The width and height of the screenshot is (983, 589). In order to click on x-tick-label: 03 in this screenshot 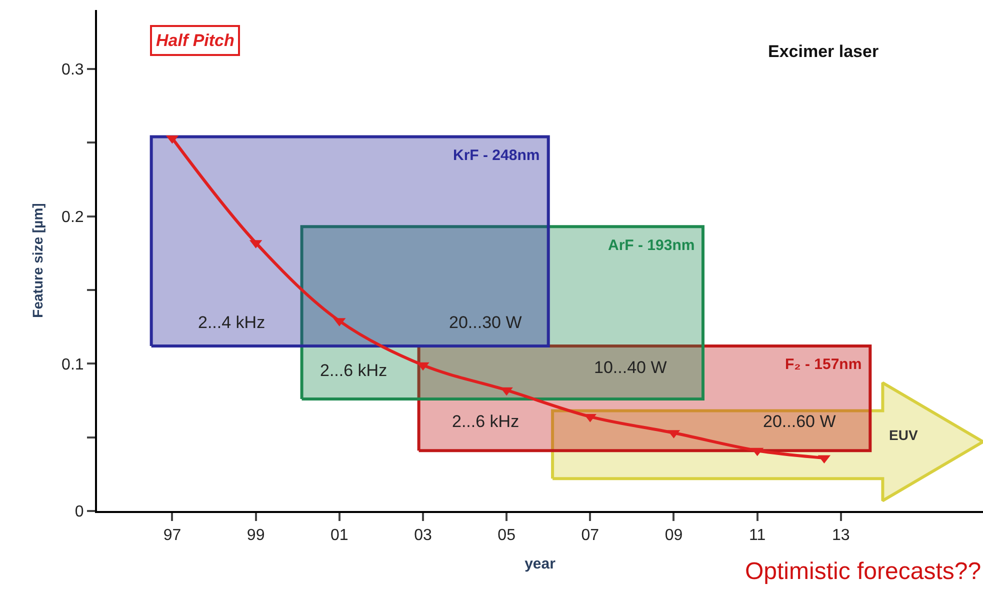, I will do `click(423, 535)`.